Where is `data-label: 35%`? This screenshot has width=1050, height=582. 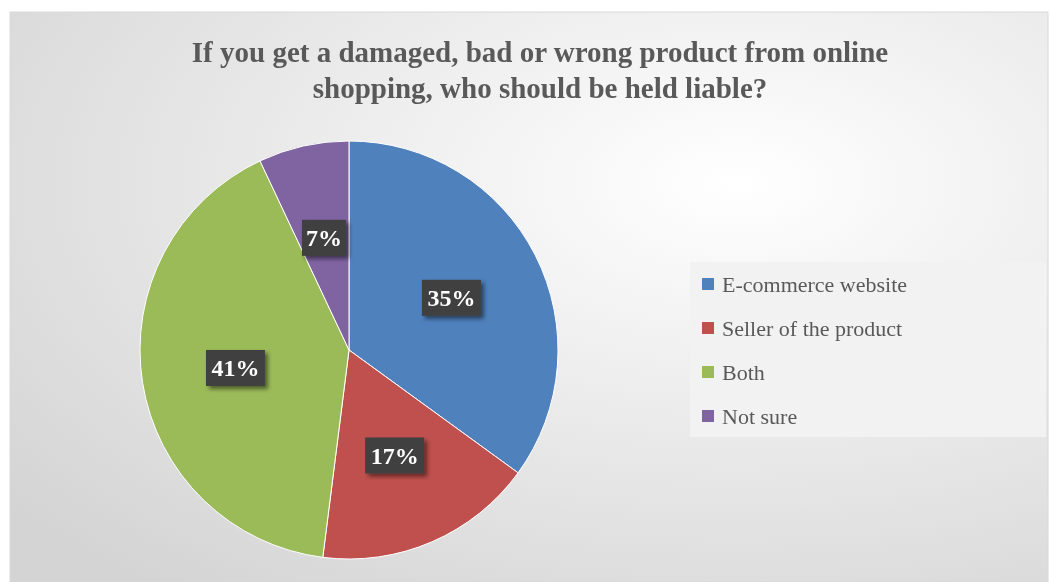 data-label: 35% is located at coordinates (451, 298).